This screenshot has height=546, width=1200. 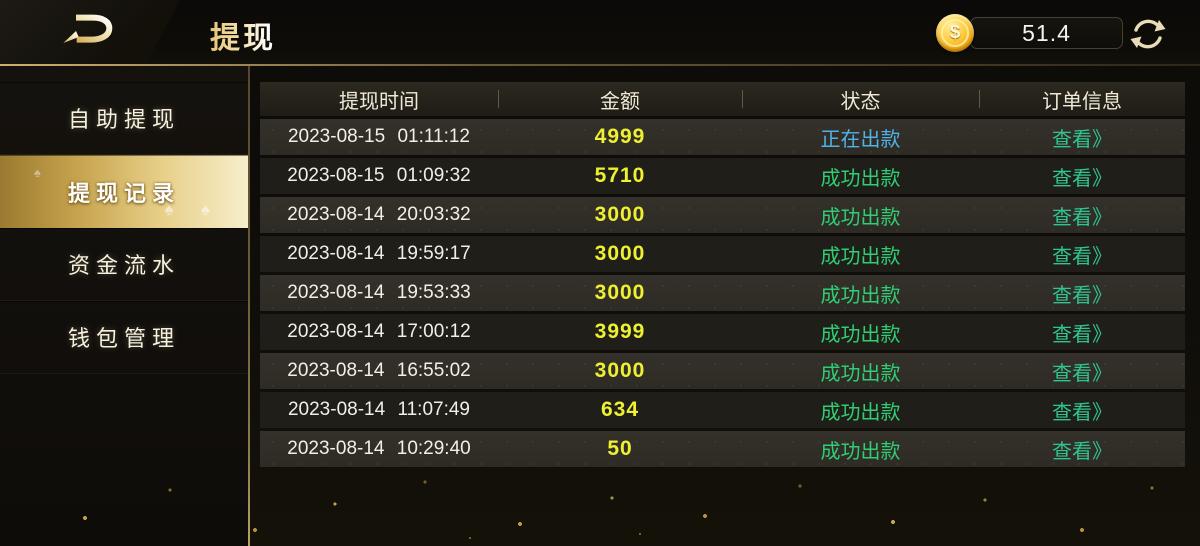 I want to click on sidebar-item-label: 提现记录, so click(x=123, y=193).